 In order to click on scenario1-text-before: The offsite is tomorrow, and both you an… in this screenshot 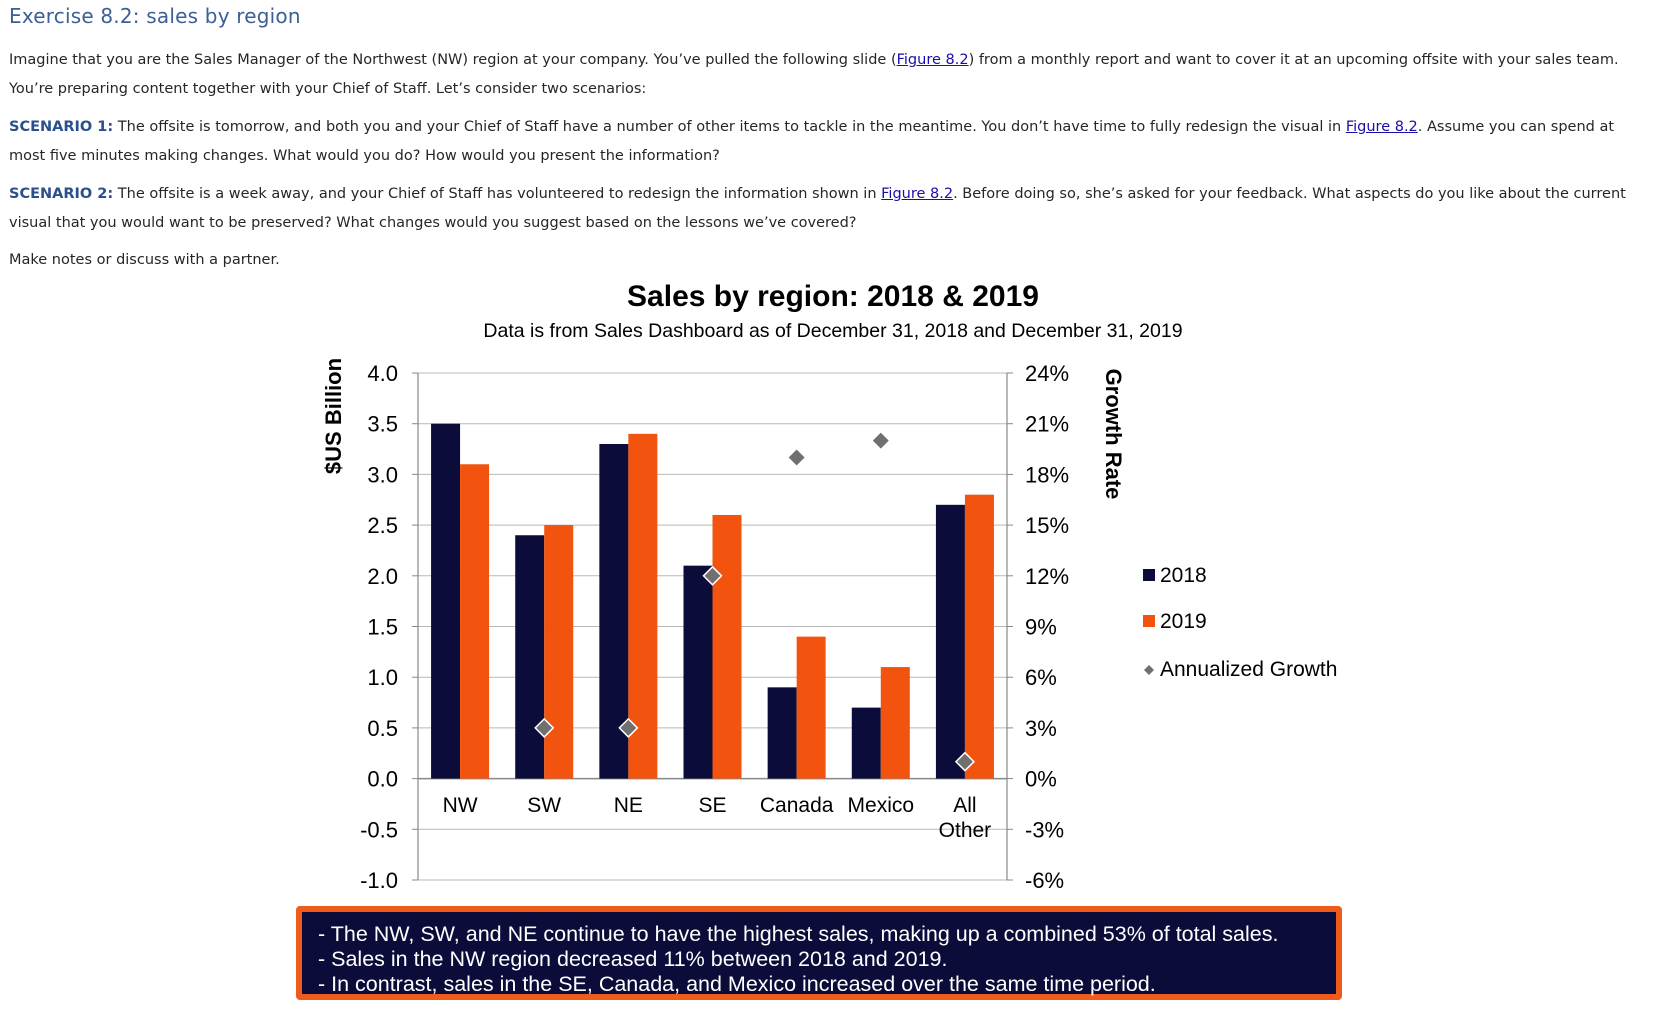, I will do `click(729, 127)`.